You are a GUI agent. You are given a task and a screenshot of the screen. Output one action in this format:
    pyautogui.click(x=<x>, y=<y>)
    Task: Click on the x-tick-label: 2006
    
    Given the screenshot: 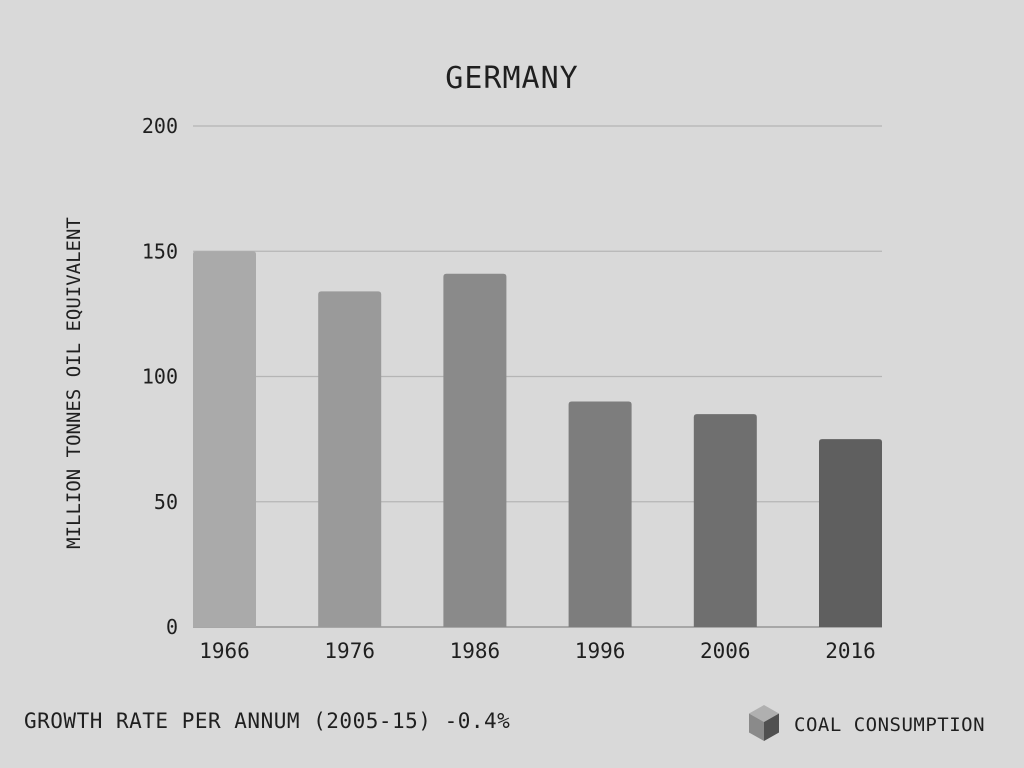 What is the action you would take?
    pyautogui.click(x=725, y=651)
    